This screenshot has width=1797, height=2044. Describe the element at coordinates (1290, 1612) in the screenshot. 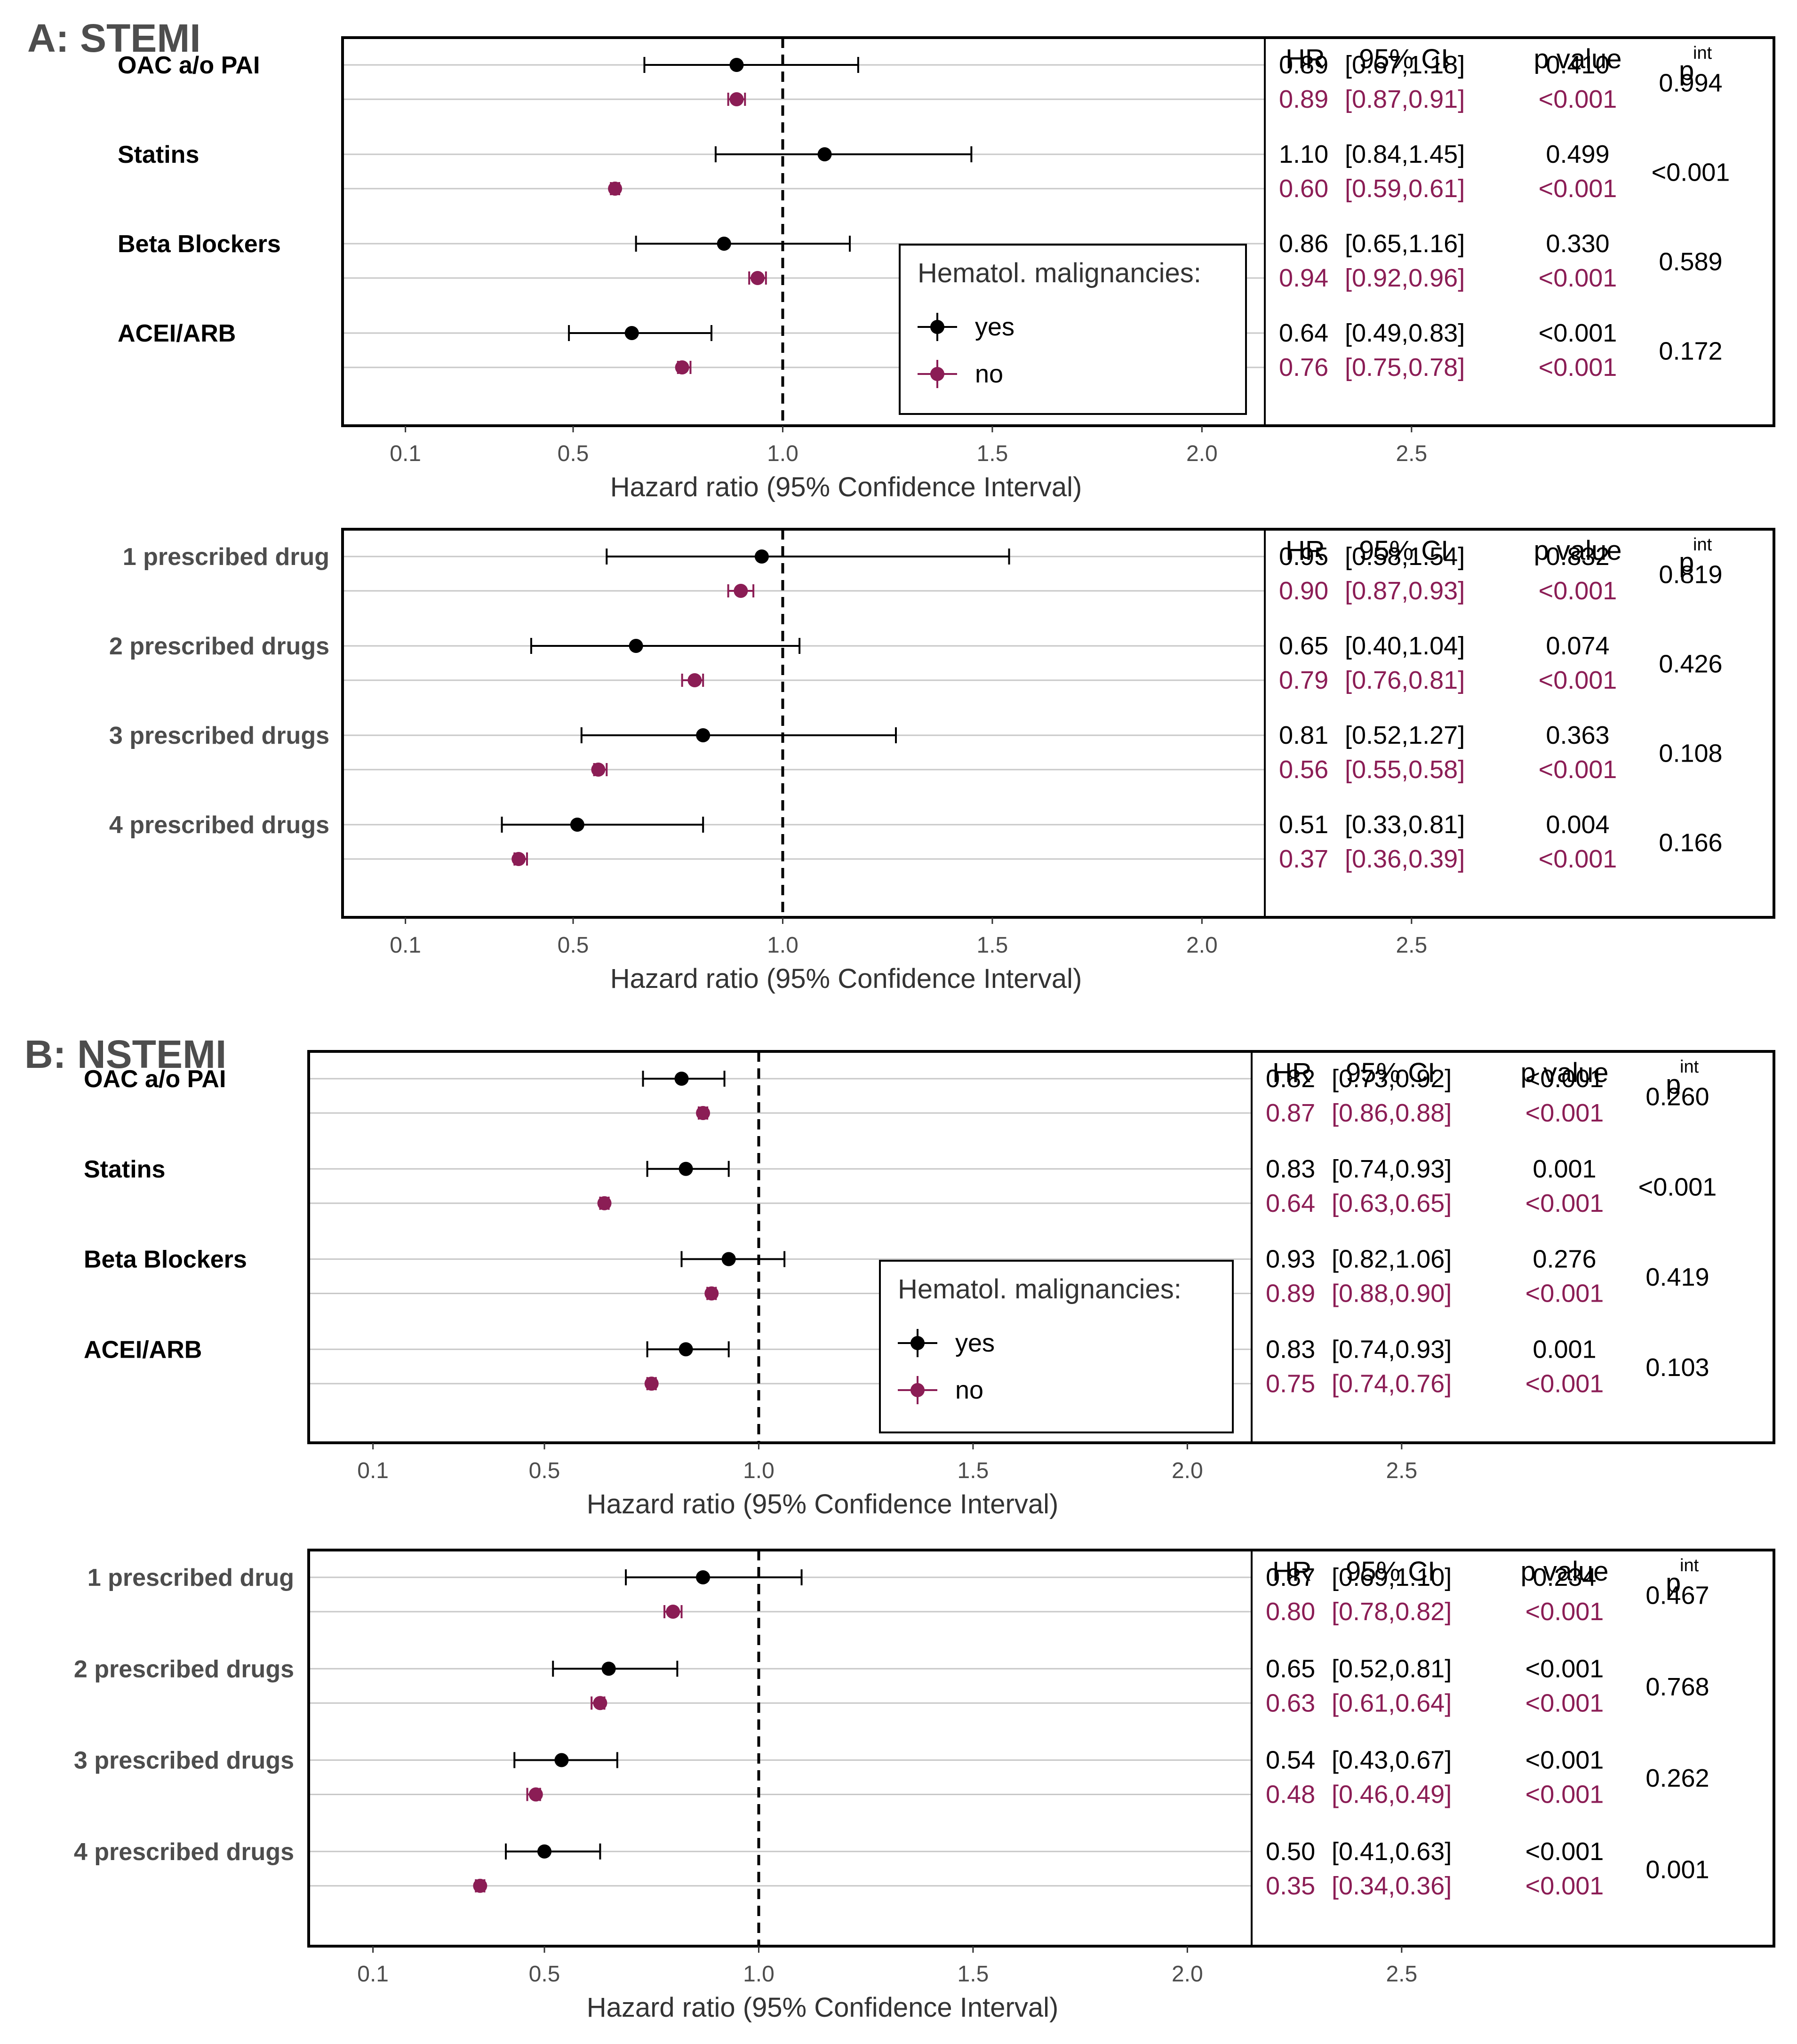

I see `hr-value: 0.80` at that location.